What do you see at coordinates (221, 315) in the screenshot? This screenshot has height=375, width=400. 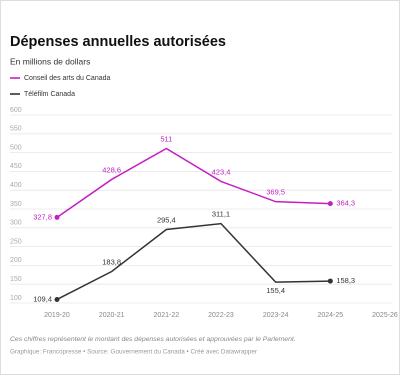 I see `x-tick-label: 2022-23` at bounding box center [221, 315].